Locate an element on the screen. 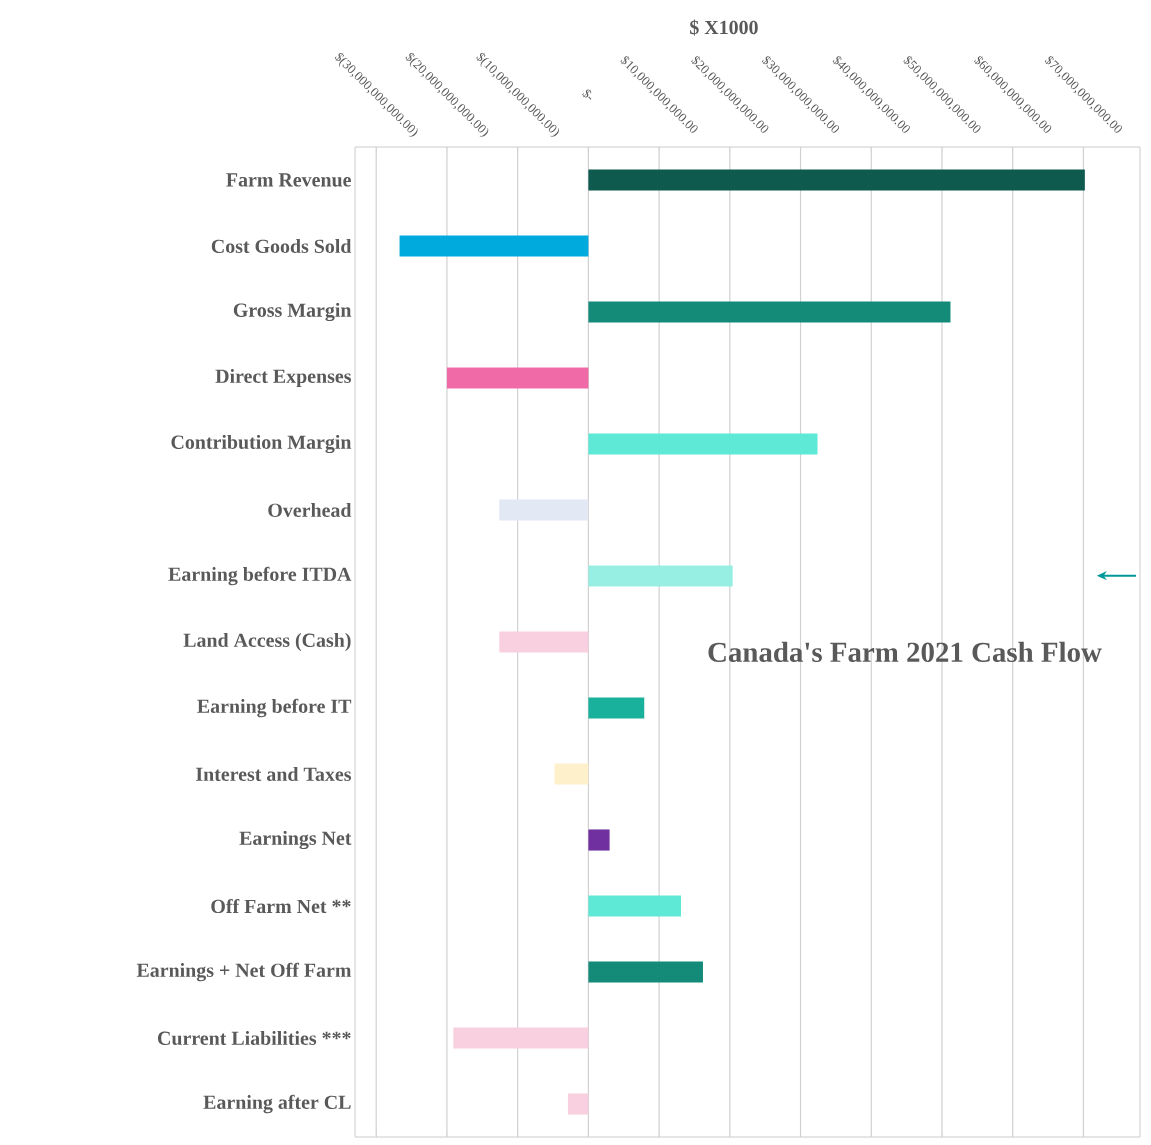 This screenshot has width=1151, height=1145. y-tick-label: Farm Revenue is located at coordinates (288, 180).